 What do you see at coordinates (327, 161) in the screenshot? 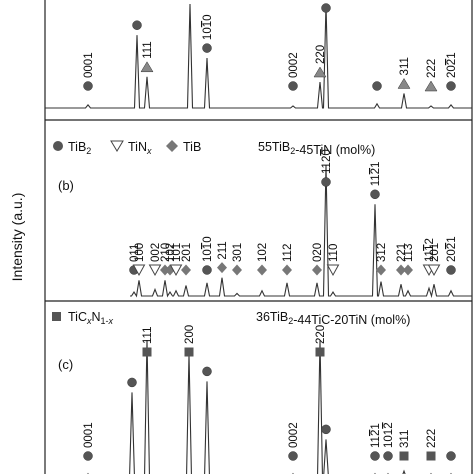
I see `peak-label: 1120` at bounding box center [327, 161].